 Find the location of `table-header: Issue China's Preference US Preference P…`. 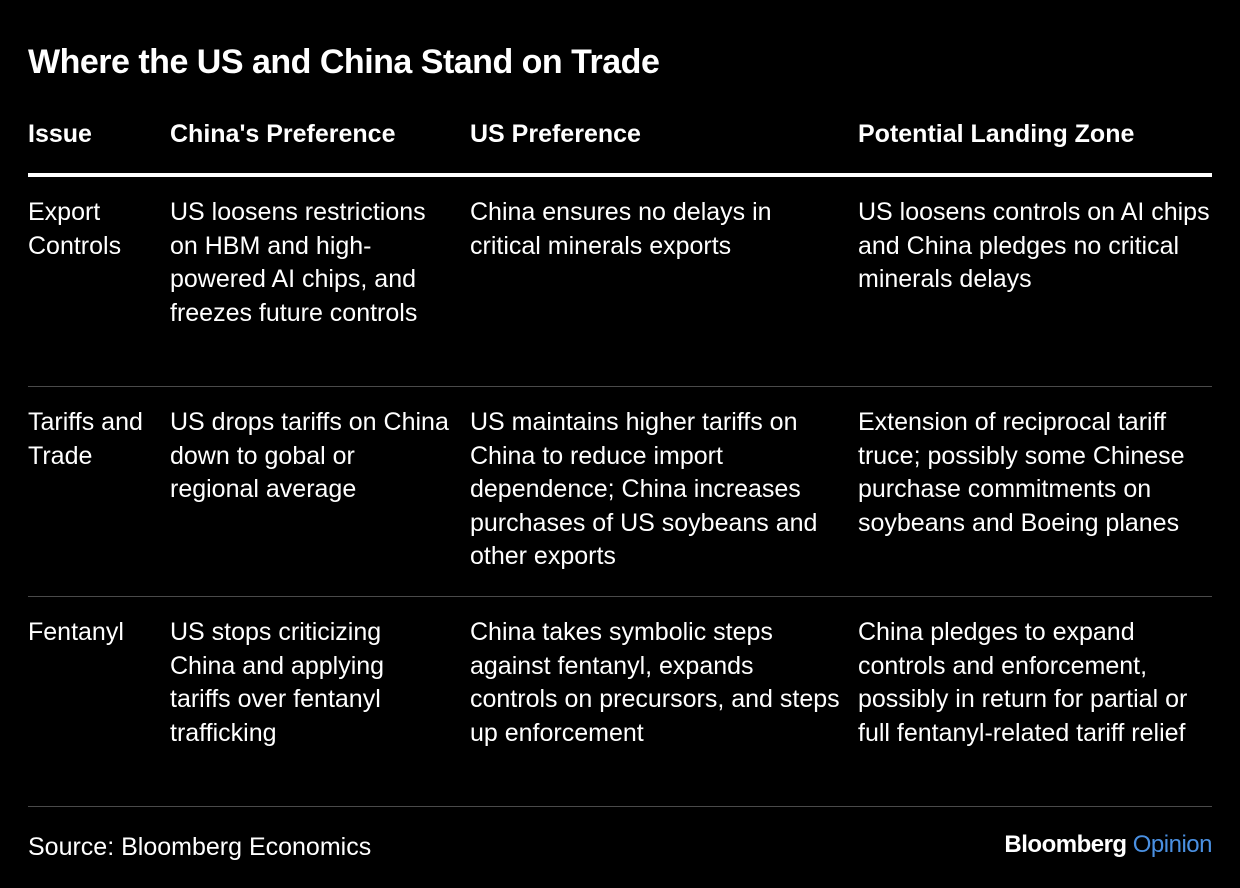

table-header: Issue China's Preference US Preference P… is located at coordinates (620, 136).